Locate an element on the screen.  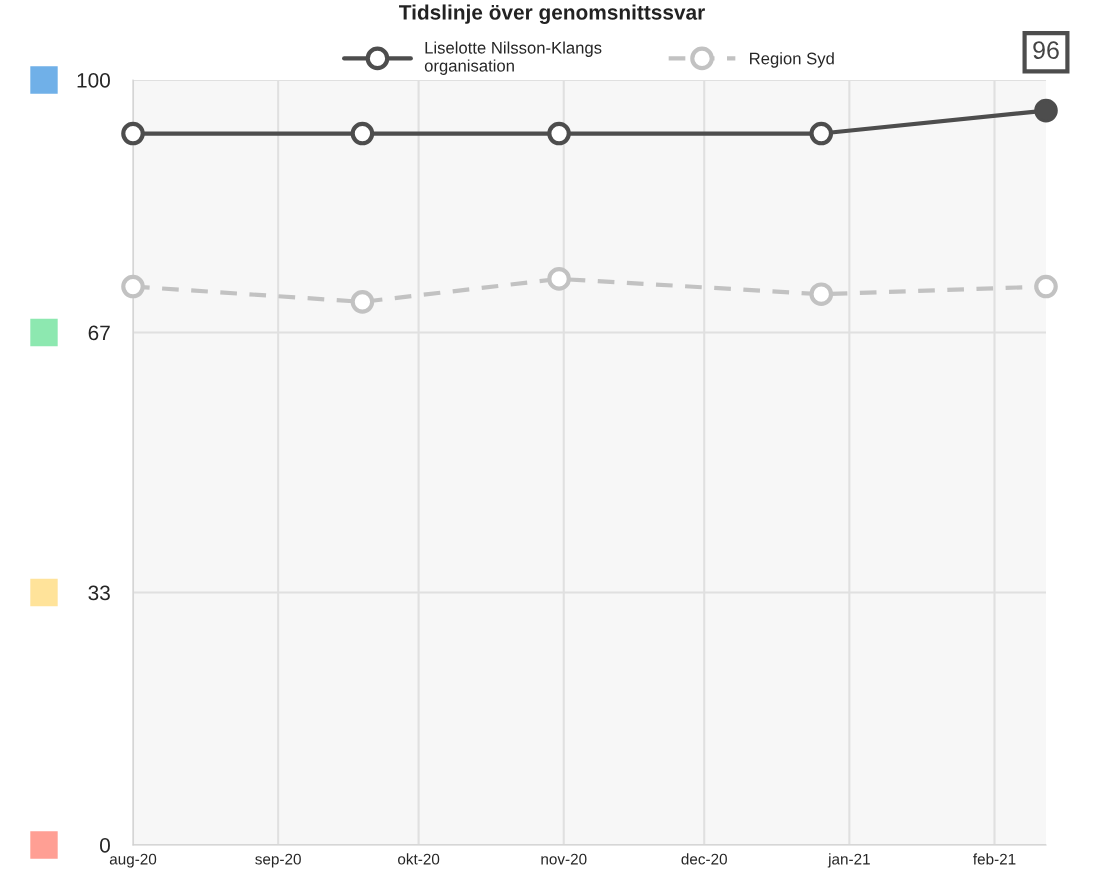
x-tick-label: nov-20 is located at coordinates (564, 859).